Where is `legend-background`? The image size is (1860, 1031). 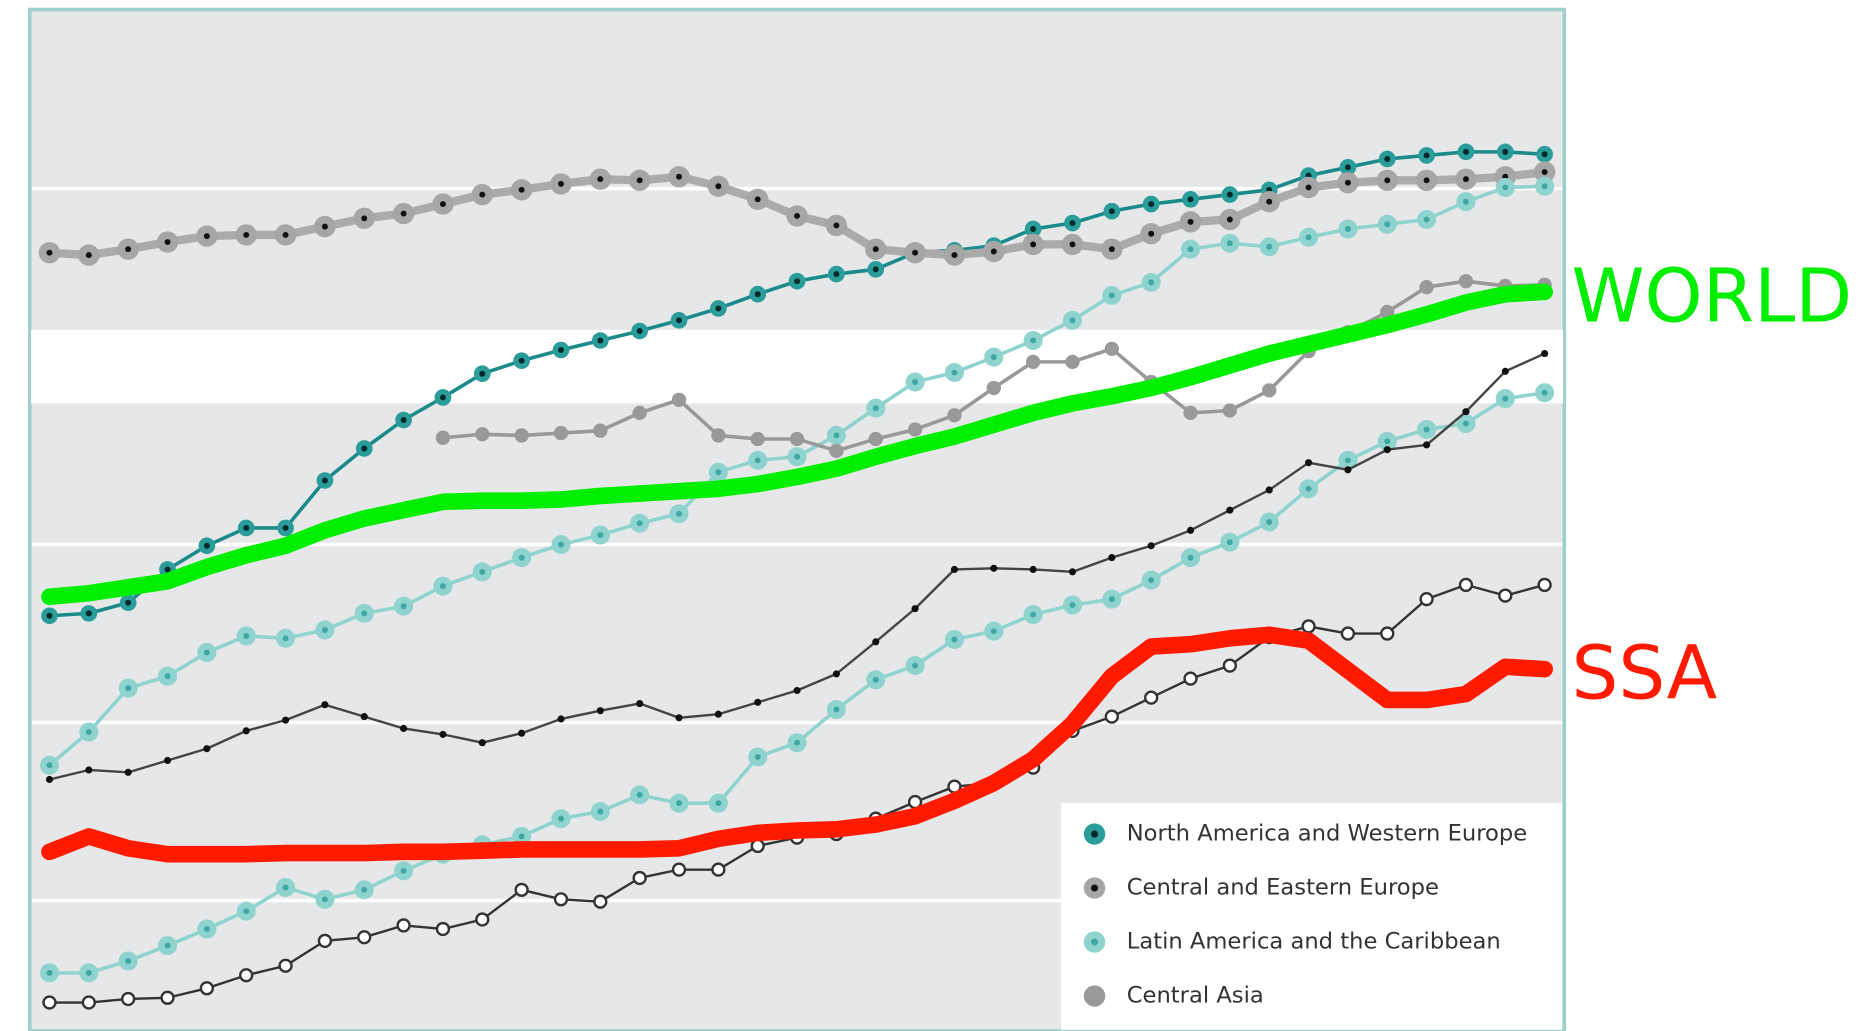
legend-background is located at coordinates (1311, 916).